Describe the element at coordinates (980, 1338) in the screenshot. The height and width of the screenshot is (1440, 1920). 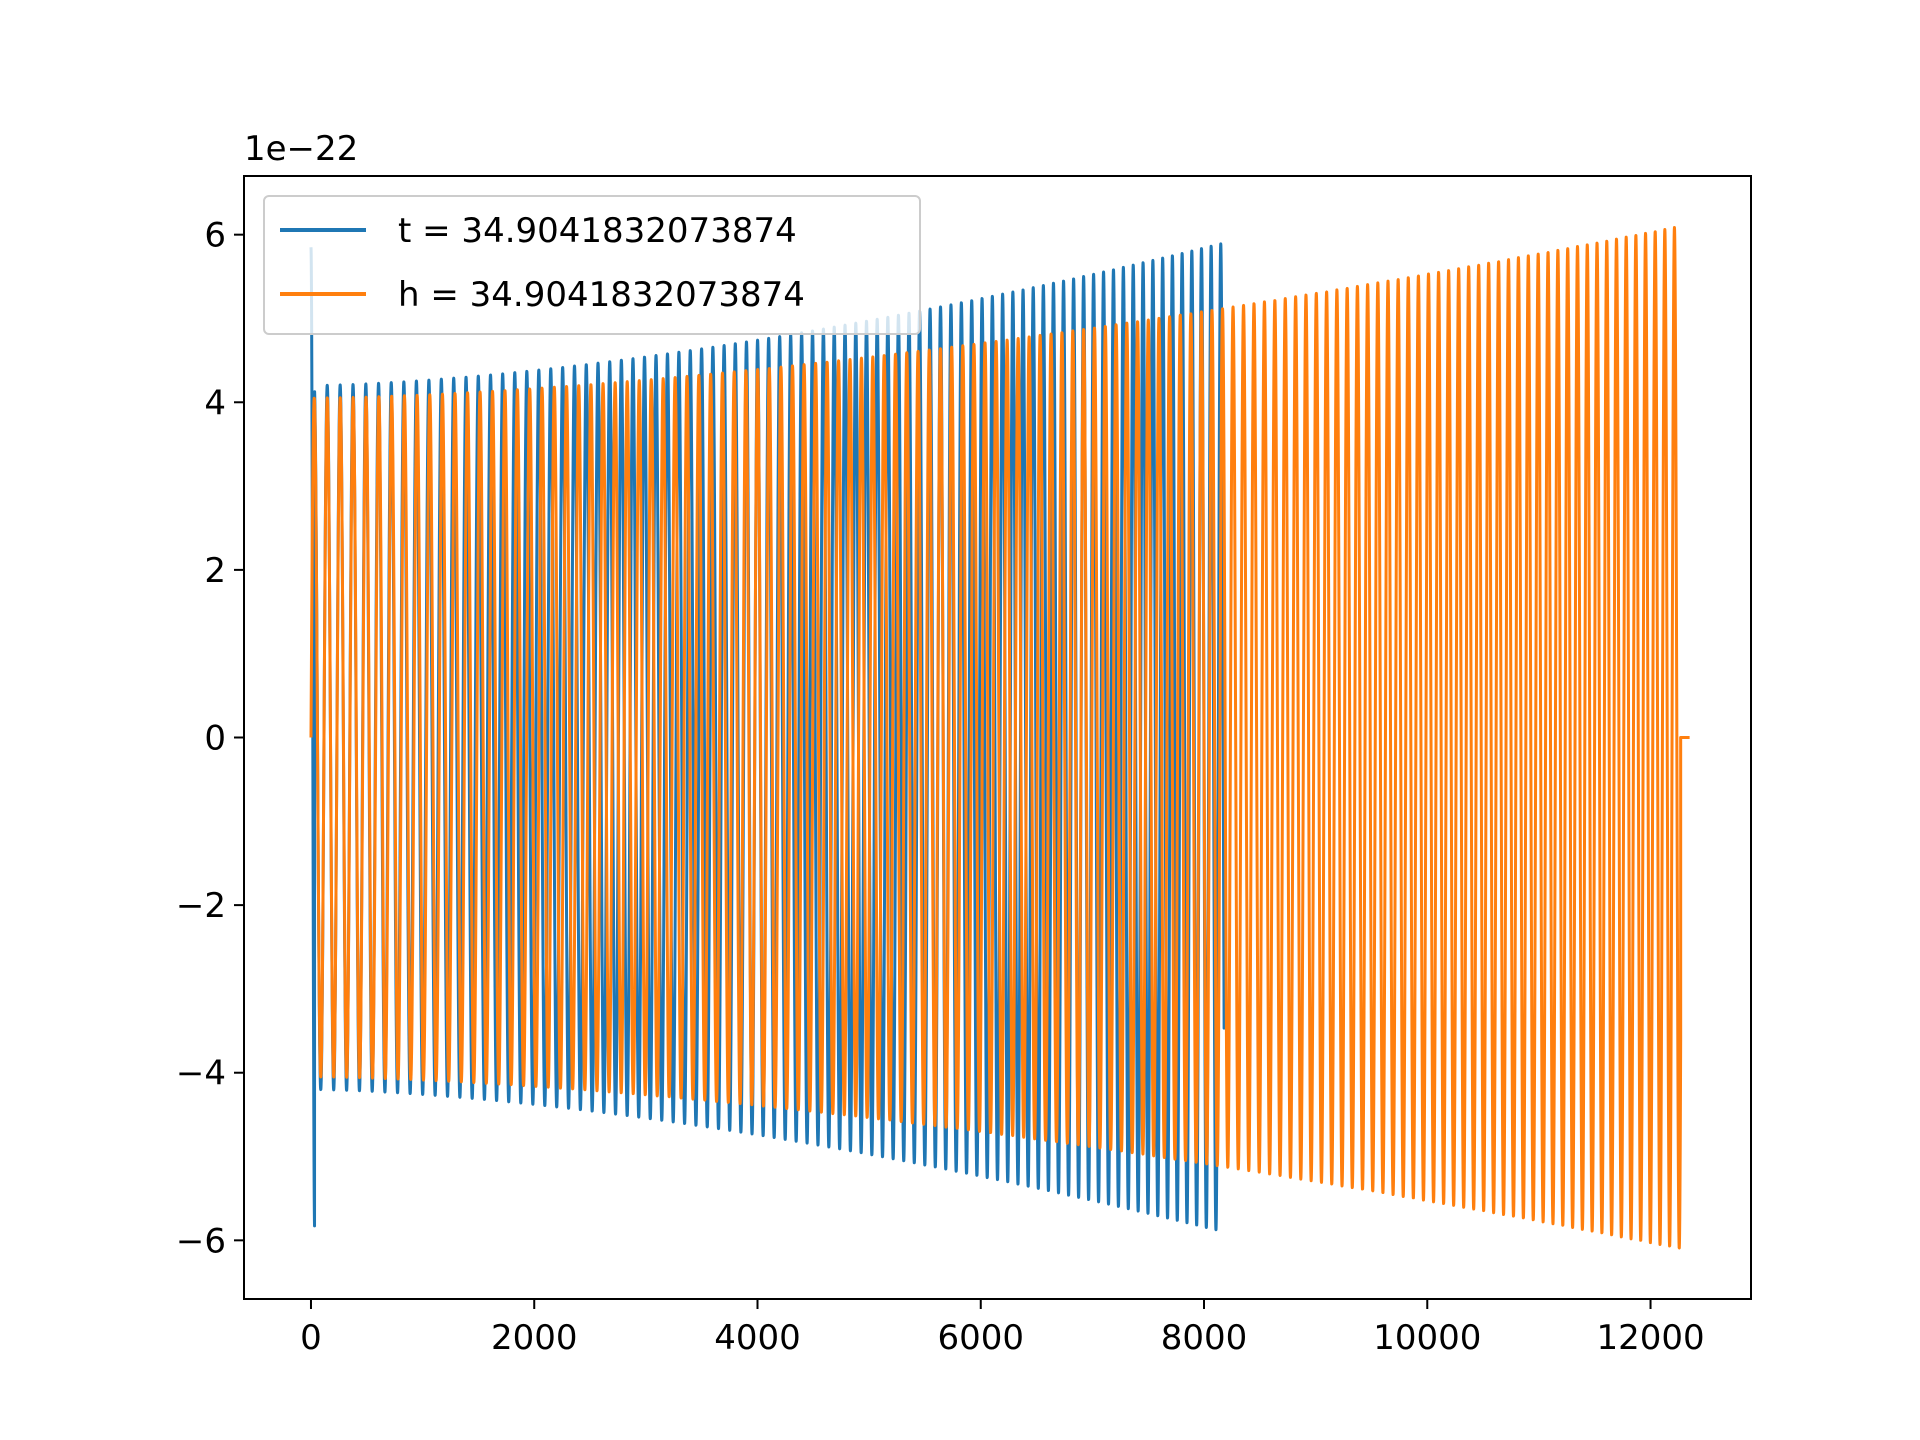
I see `x-tick-label: 6000` at that location.